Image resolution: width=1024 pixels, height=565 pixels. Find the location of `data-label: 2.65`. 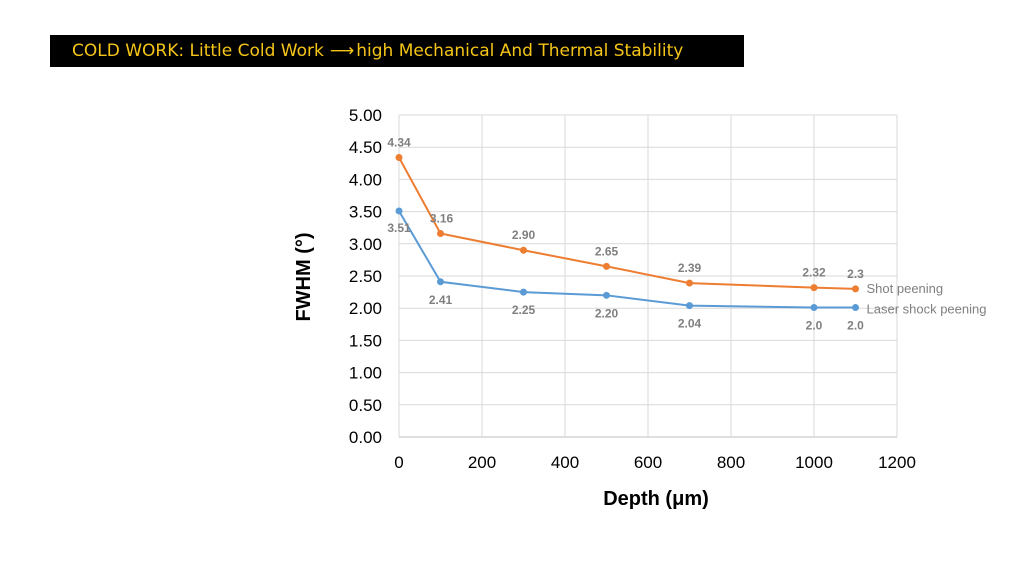

data-label: 2.65 is located at coordinates (607, 251).